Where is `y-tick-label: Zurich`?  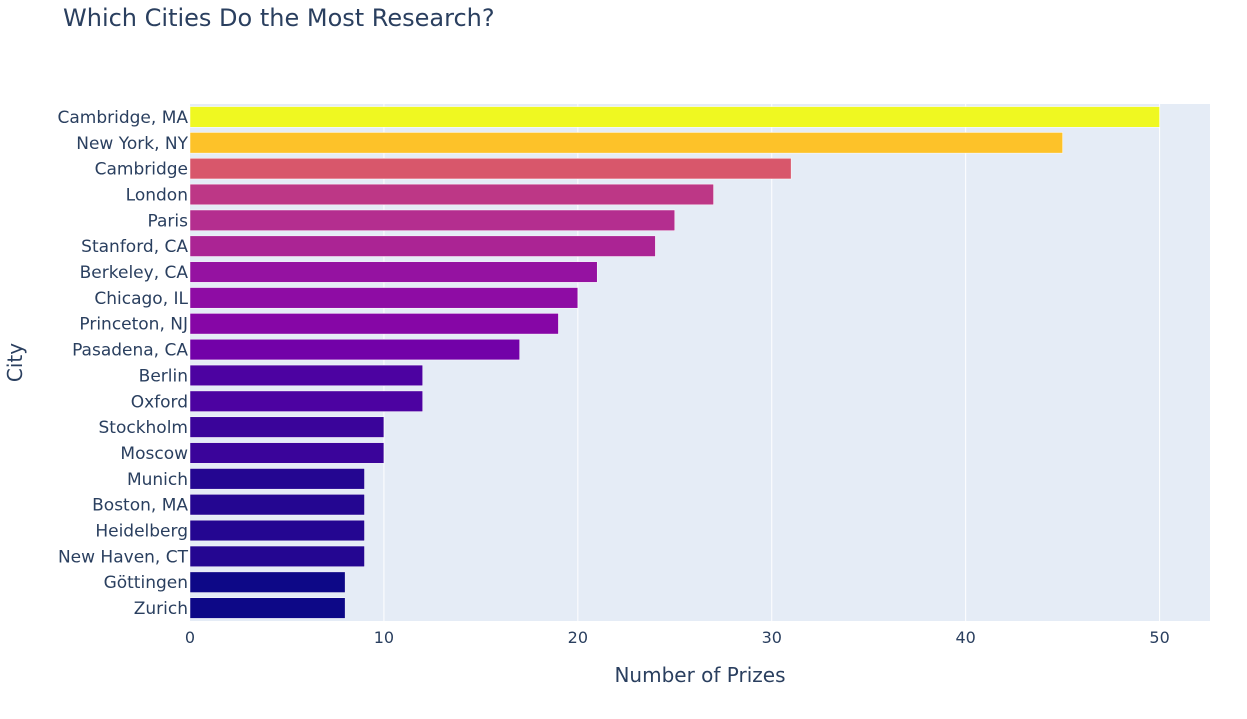 y-tick-label: Zurich is located at coordinates (161, 609).